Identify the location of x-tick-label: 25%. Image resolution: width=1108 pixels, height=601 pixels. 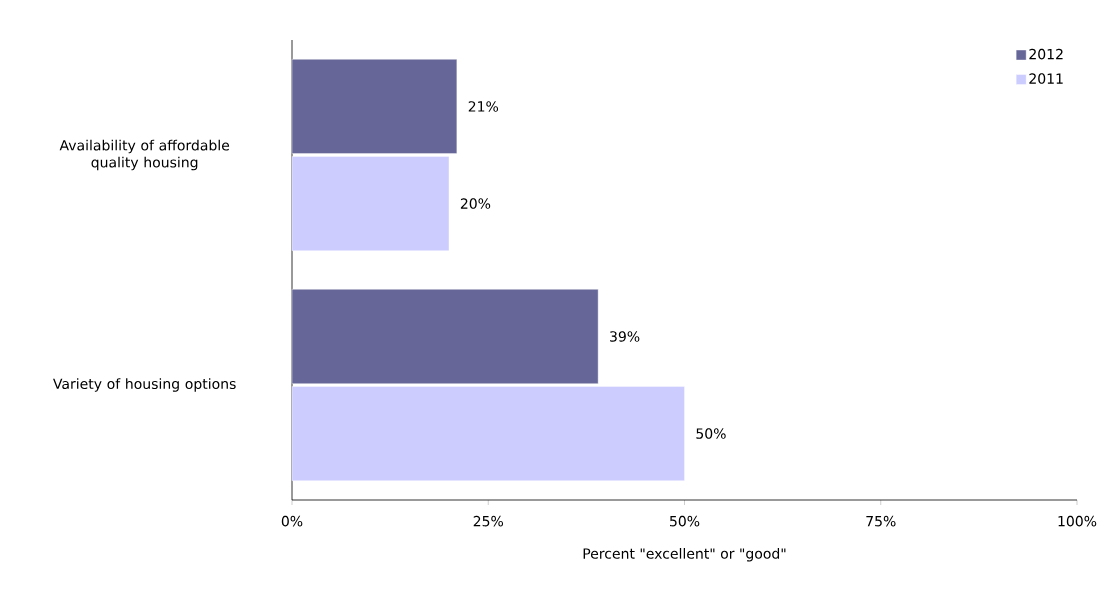
(488, 521).